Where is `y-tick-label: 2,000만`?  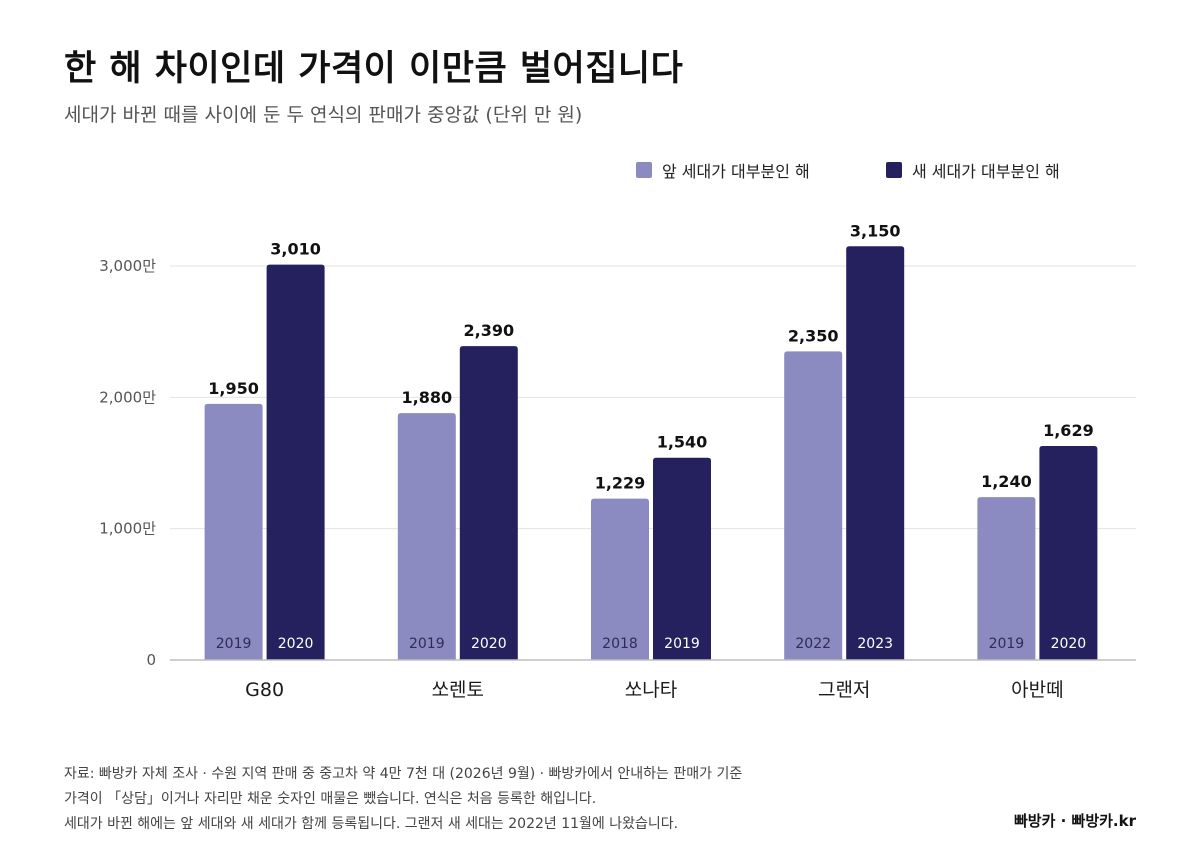 y-tick-label: 2,000만 is located at coordinates (127, 397).